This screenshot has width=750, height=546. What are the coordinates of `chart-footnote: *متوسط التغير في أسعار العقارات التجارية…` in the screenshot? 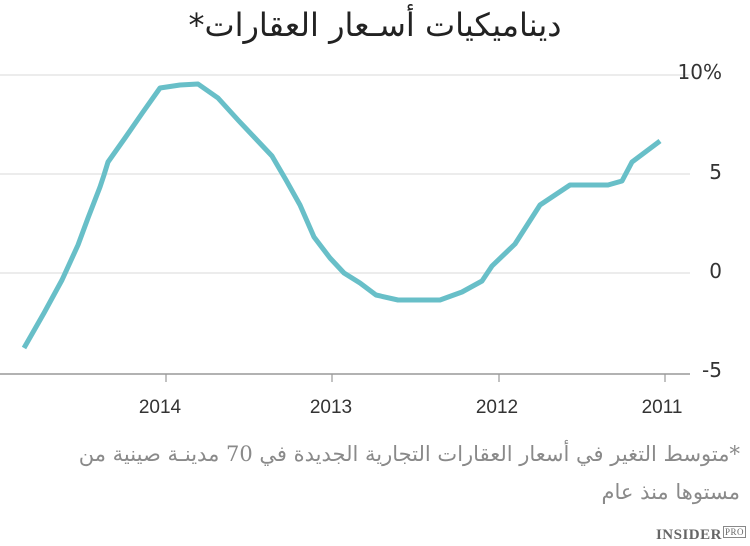 It's located at (409, 473).